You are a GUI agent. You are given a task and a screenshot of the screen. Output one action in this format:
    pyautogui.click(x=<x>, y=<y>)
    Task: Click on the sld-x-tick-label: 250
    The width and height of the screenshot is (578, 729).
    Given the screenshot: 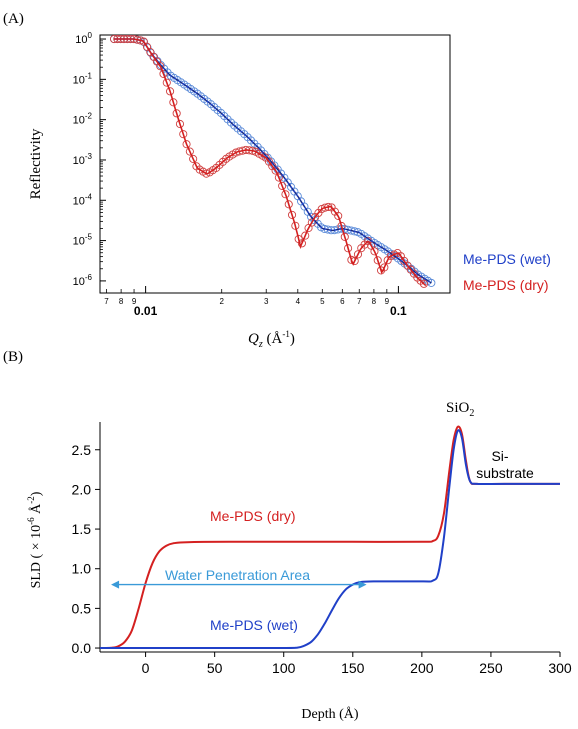 What is the action you would take?
    pyautogui.click(x=491, y=668)
    